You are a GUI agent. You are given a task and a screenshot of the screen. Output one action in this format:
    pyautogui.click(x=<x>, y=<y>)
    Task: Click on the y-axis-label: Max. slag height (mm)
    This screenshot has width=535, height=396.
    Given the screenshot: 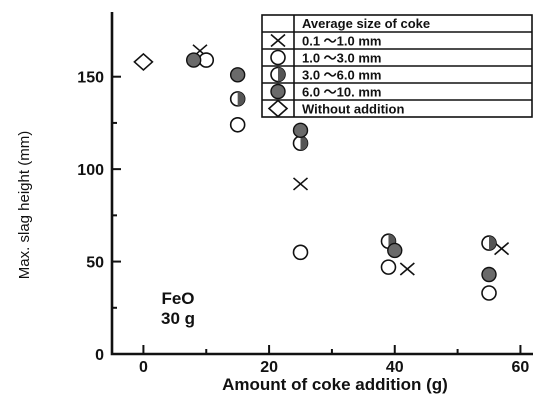 What is the action you would take?
    pyautogui.click(x=24, y=205)
    